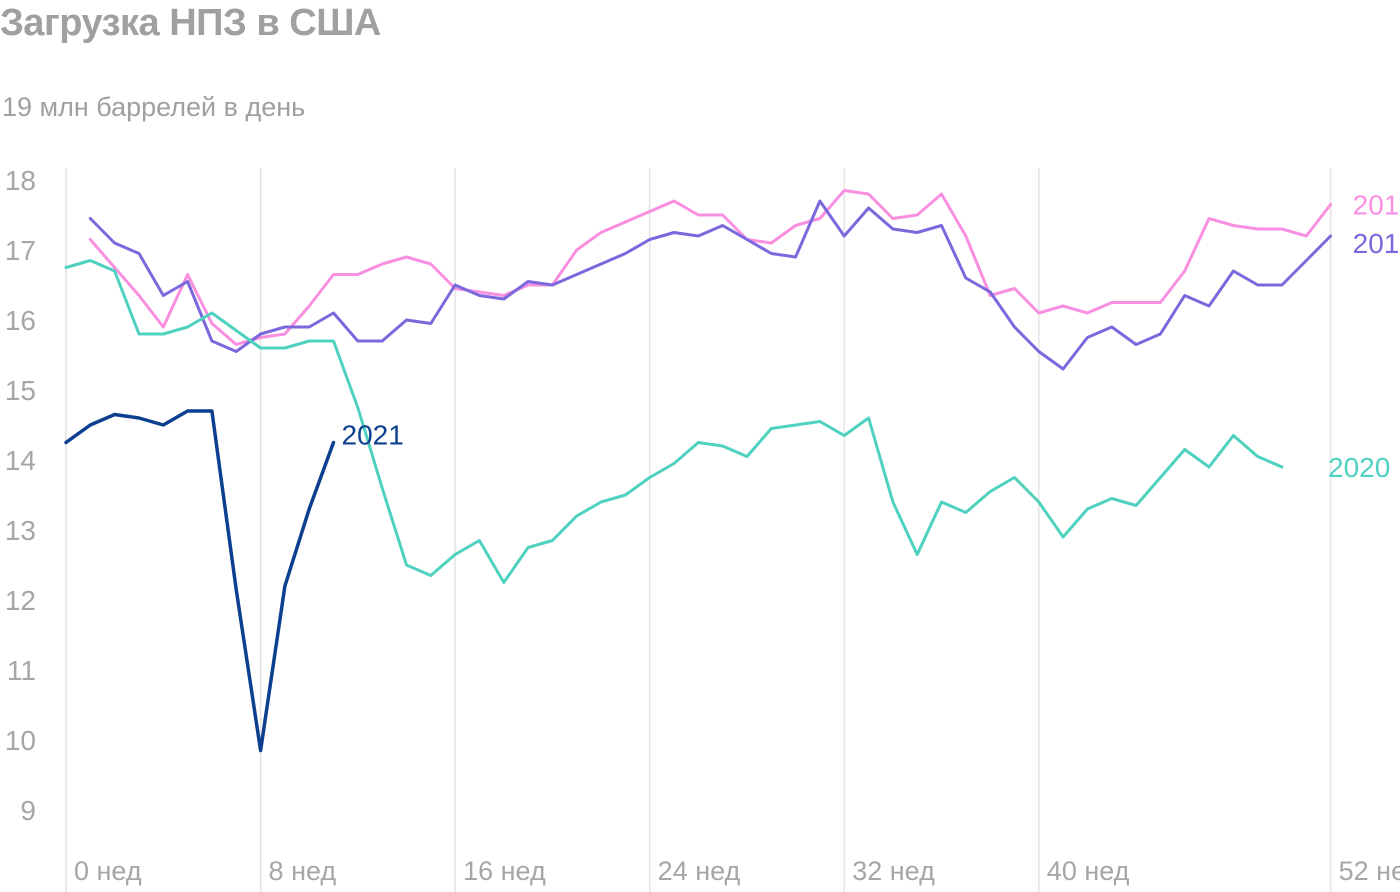 This screenshot has height=892, width=1400. Describe the element at coordinates (20, 495) in the screenshot. I see `y-axis-ticks: 18 17 16 15 14 13 12 11 10 9` at that location.